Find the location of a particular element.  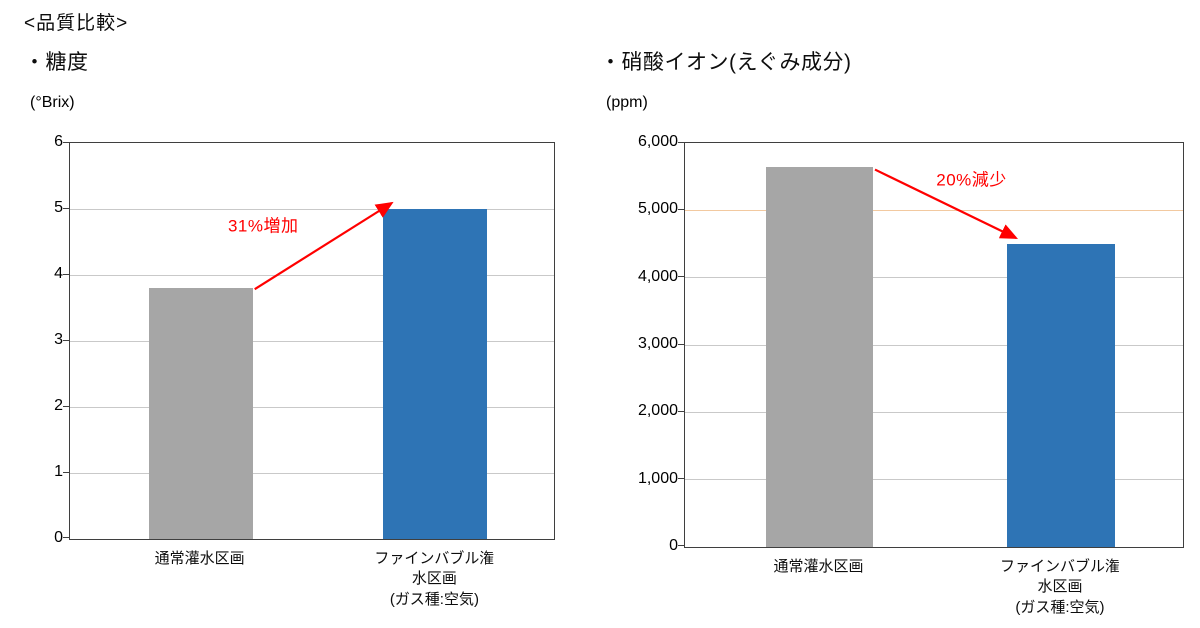

y-tick-label: 4,000 is located at coordinates (657, 276).